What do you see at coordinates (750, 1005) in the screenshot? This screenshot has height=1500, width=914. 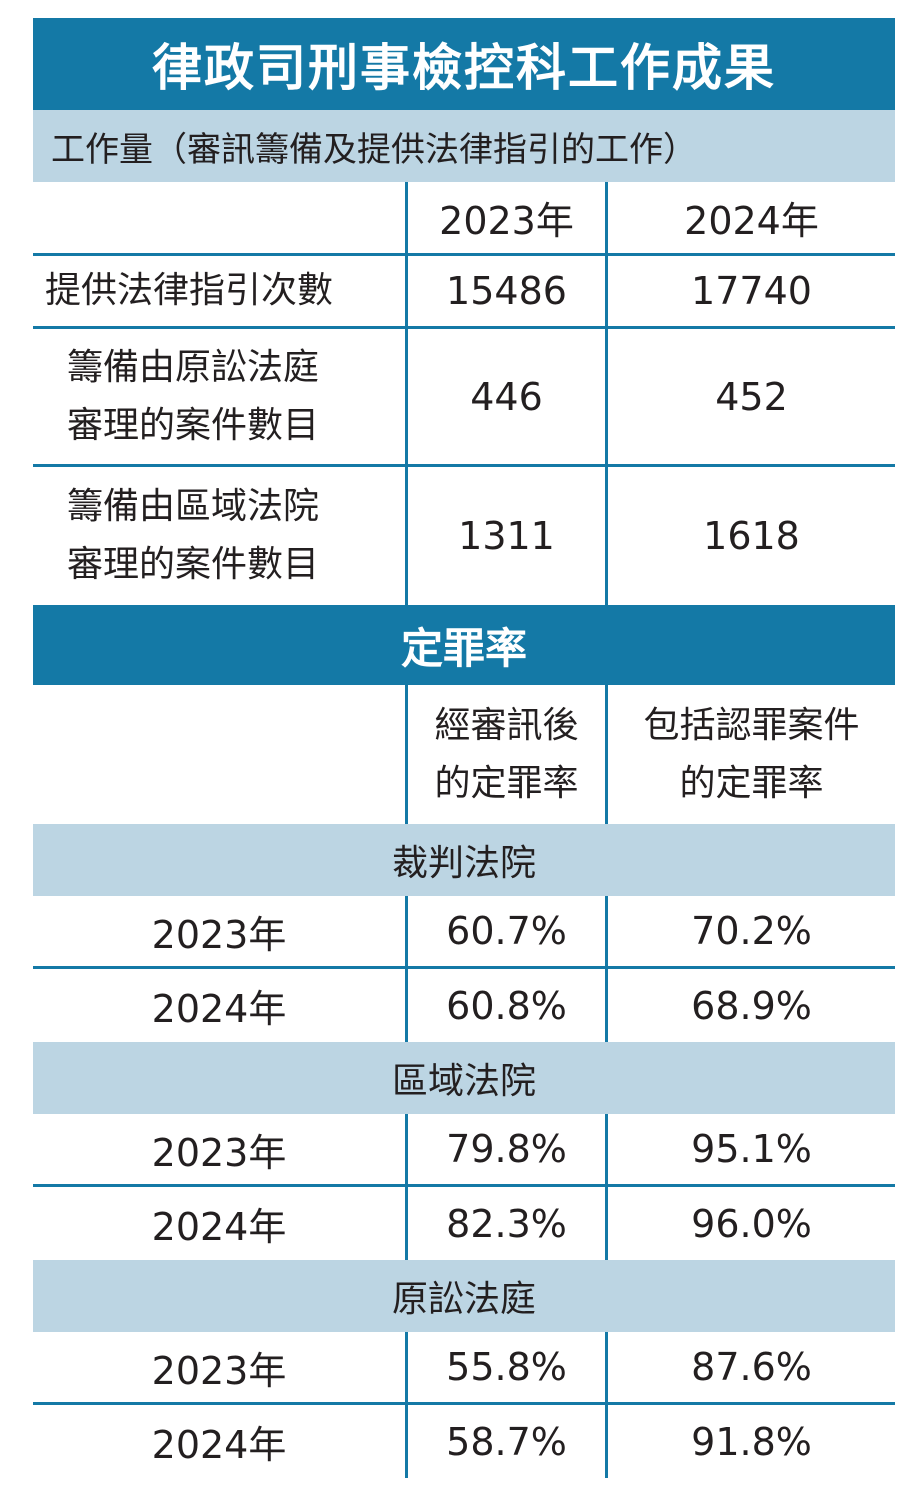 I see `incl-plea-rate: 68.9%` at bounding box center [750, 1005].